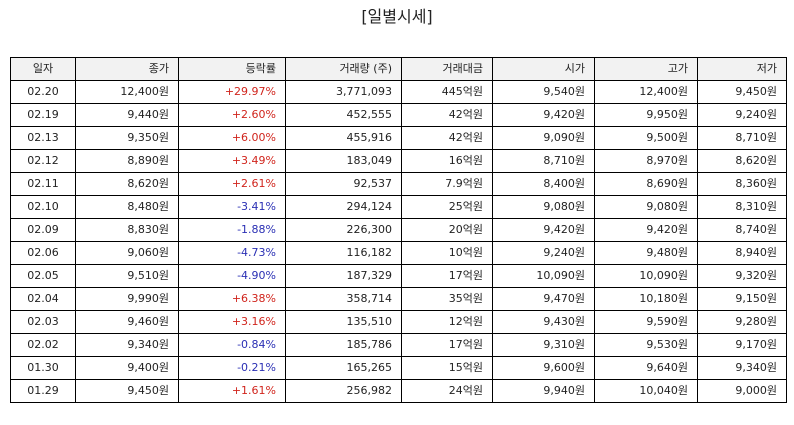 This screenshot has width=794, height=425. I want to click on cell-volume: 92,537, so click(343, 184).